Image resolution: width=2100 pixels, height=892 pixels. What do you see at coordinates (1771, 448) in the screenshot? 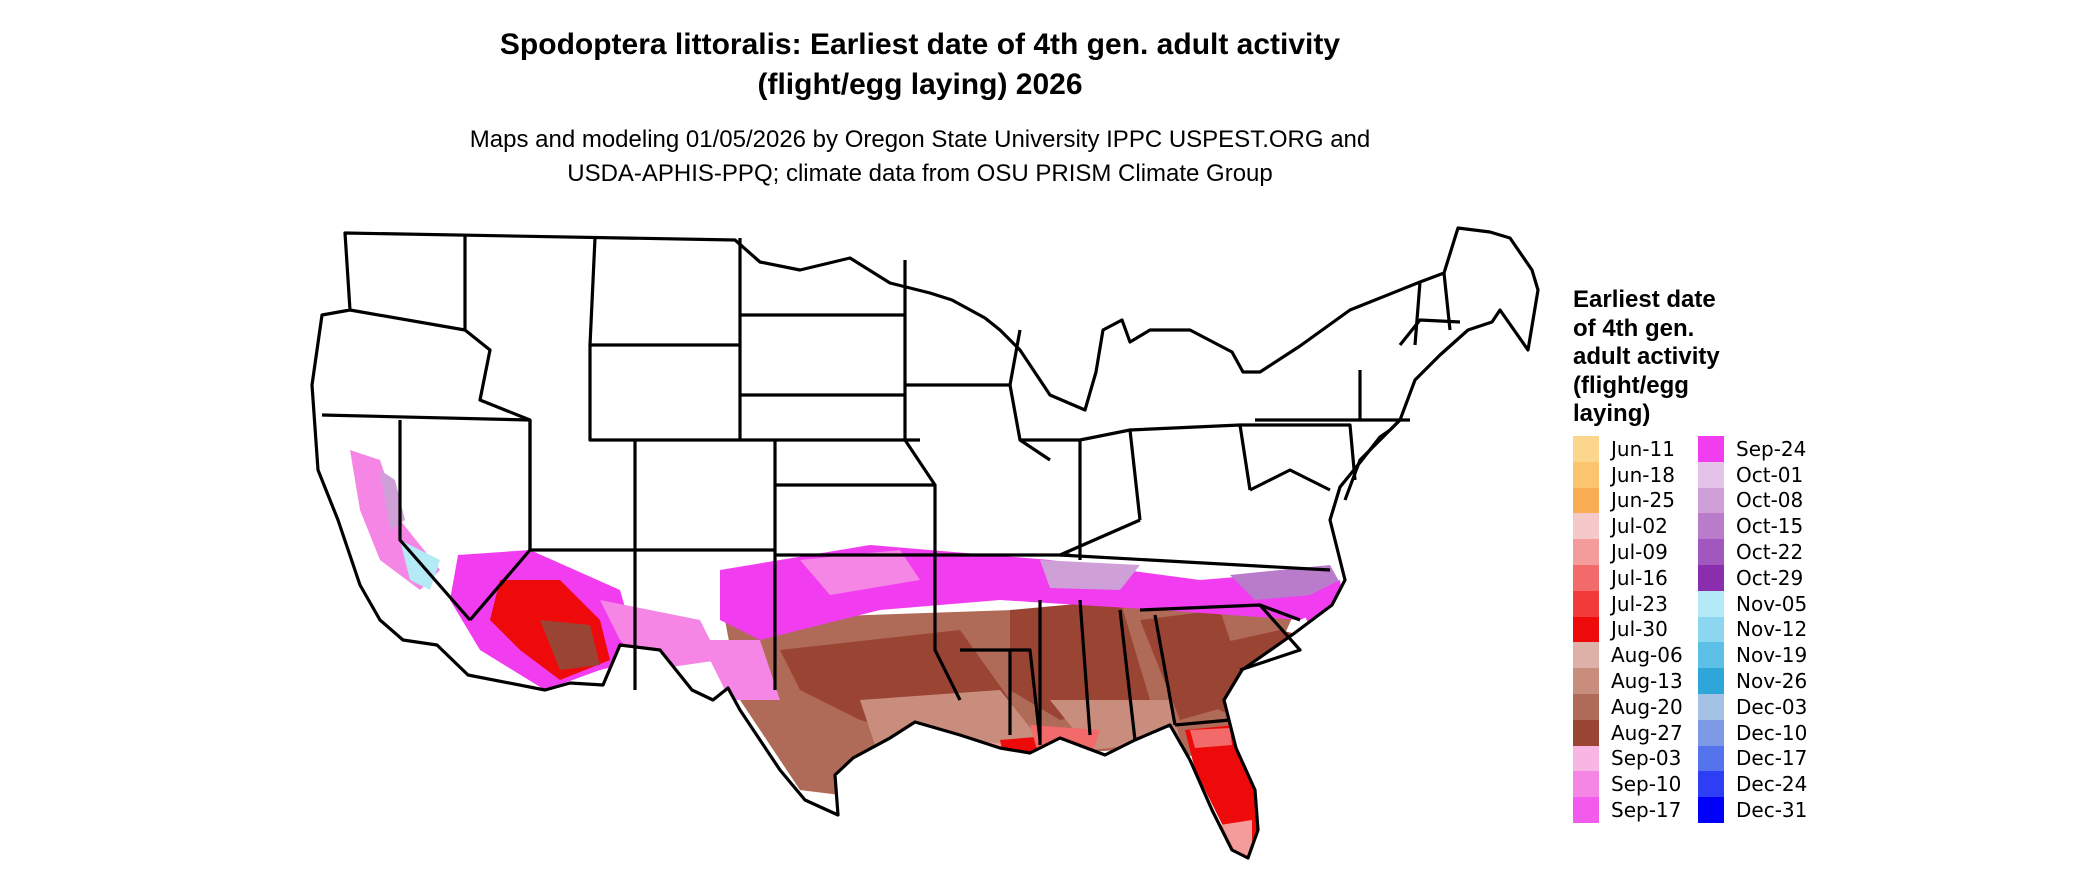
I see `legend-label: Sep-24` at bounding box center [1771, 448].